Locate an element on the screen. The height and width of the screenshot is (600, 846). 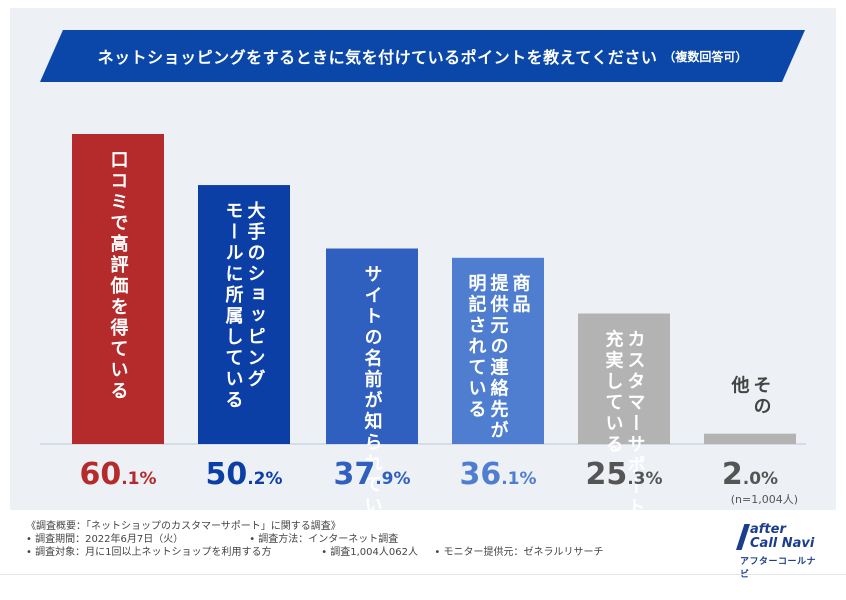
logo-mark is located at coordinates (743, 537).